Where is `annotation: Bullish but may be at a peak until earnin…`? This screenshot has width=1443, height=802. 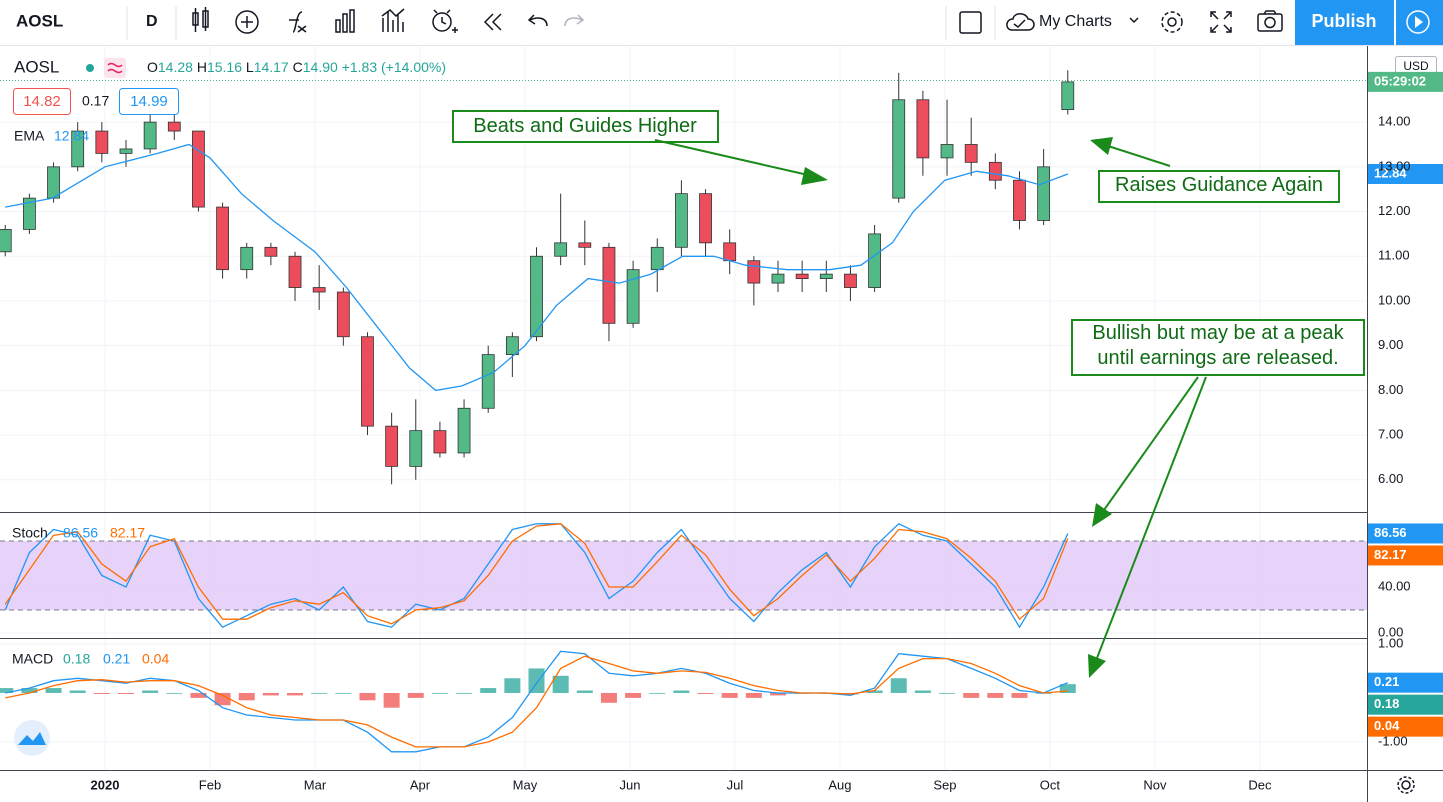 annotation: Bullish but may be at a peak until earnin… is located at coordinates (1218, 345).